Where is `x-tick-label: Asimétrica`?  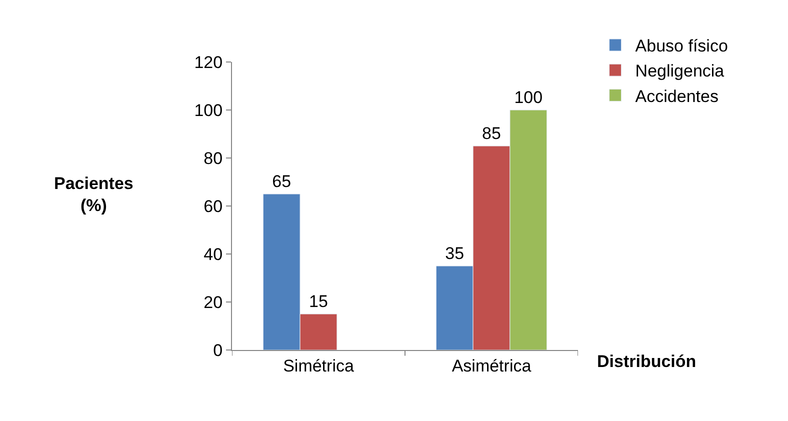
x-tick-label: Asimétrica is located at coordinates (492, 366).